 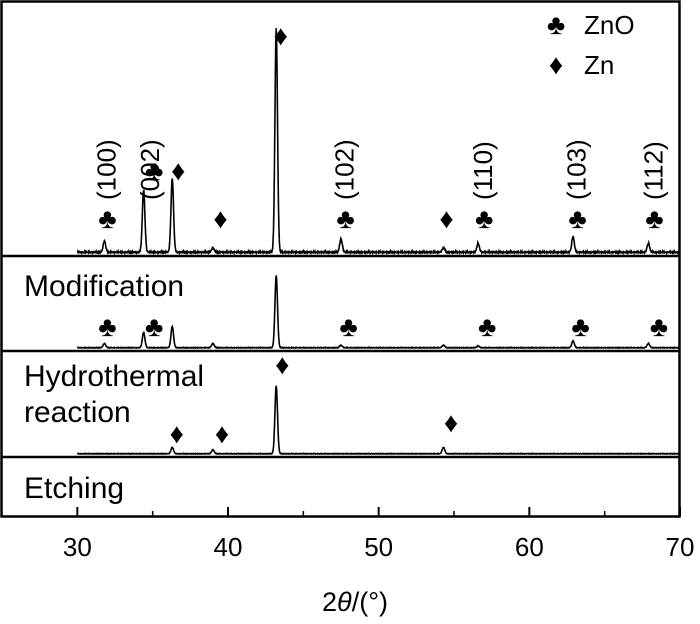 I want to click on legend-symbol: ♦, so click(x=556, y=64).